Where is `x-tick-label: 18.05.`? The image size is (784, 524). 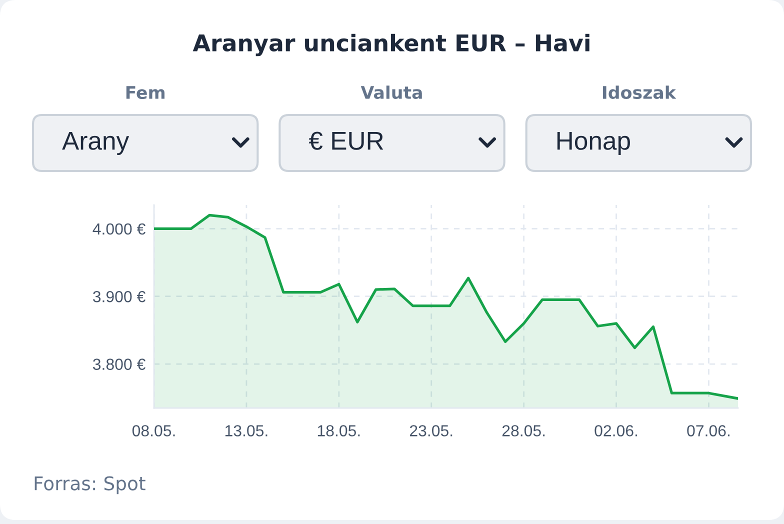
x-tick-label: 18.05. is located at coordinates (339, 430).